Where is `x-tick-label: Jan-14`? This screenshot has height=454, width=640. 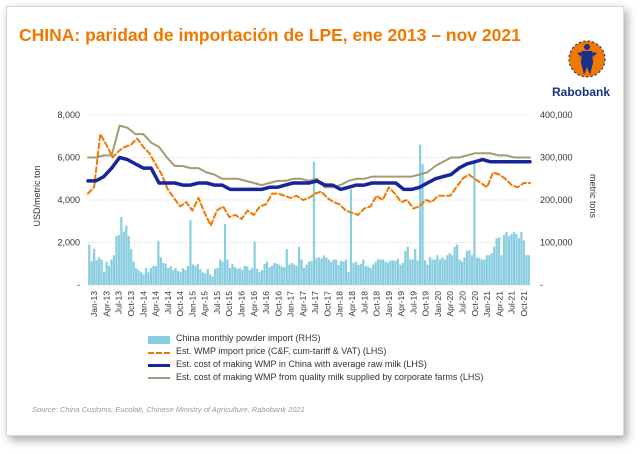
x-tick-label: Jan-14 is located at coordinates (143, 304).